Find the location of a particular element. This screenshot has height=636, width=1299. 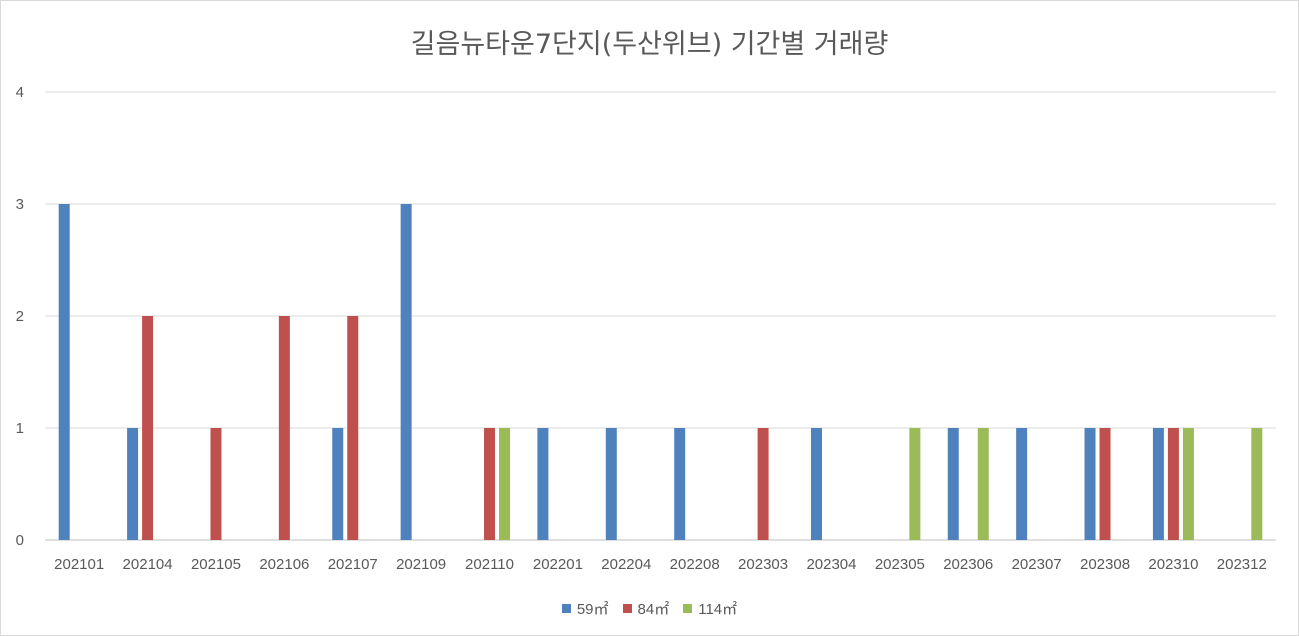

x-tick-label: 202303 is located at coordinates (763, 564).